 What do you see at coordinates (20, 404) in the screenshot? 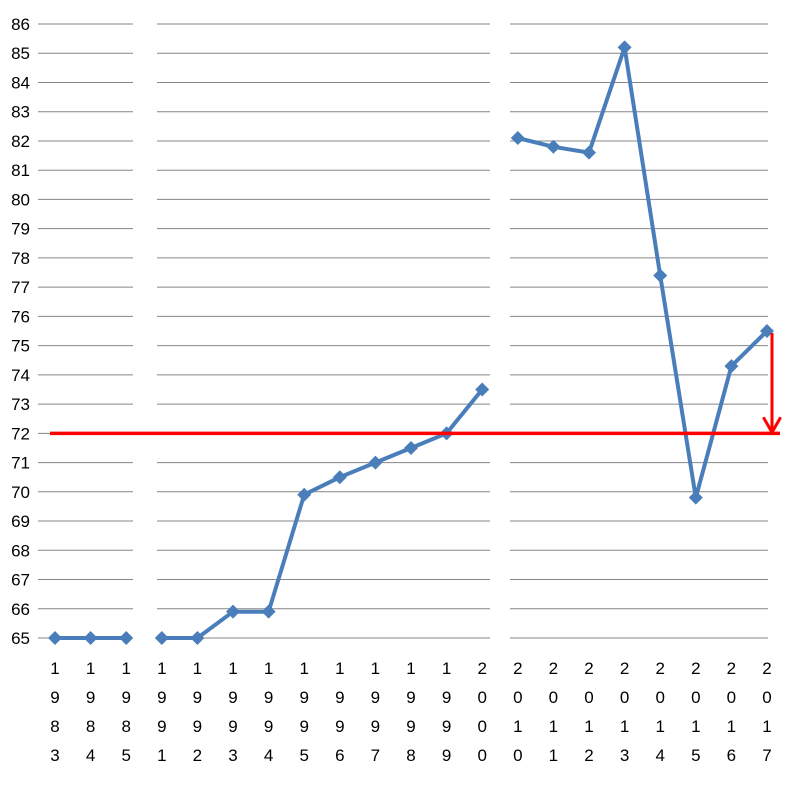
I see `y-tick-label: 73` at bounding box center [20, 404].